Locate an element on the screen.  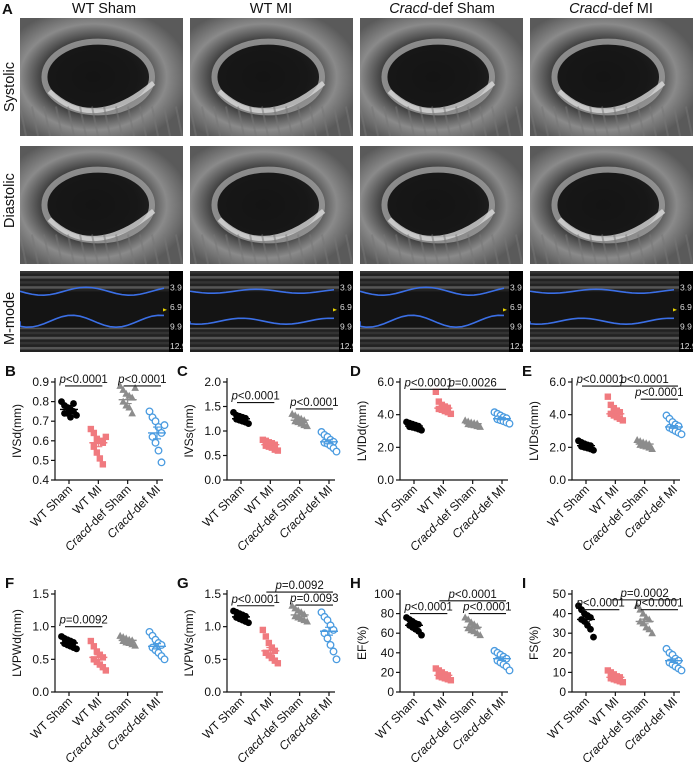
mmode-image-cracd-mi: 3.9 6.9 9.9 12.9 is located at coordinates (611, 311).